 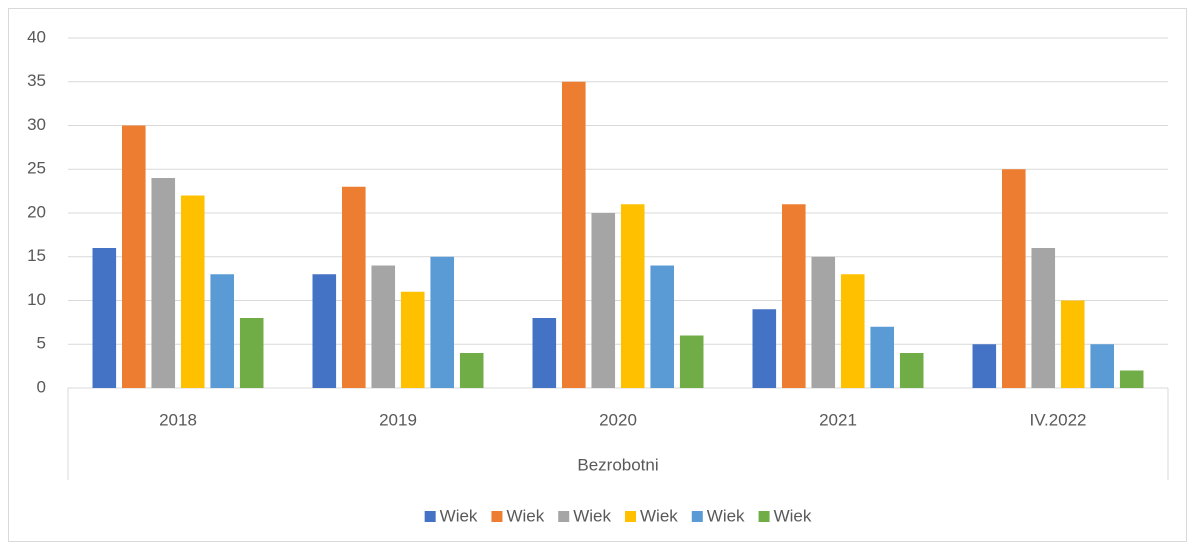 What do you see at coordinates (618, 419) in the screenshot?
I see `x-tick-label: 2020` at bounding box center [618, 419].